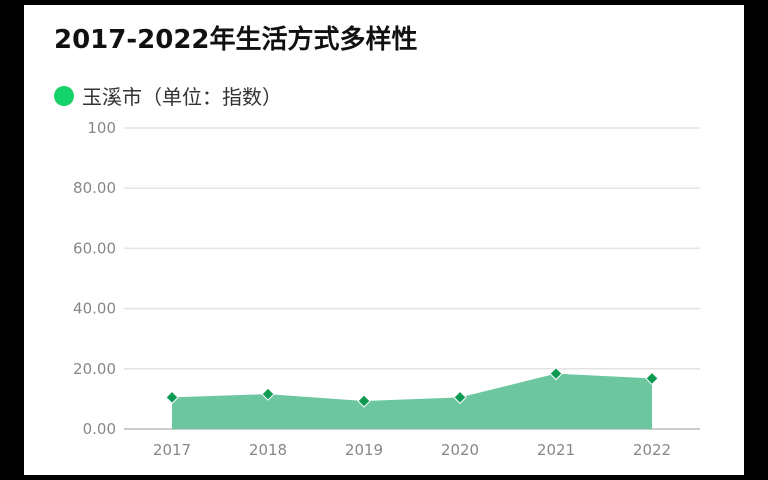  What do you see at coordinates (364, 450) in the screenshot?
I see `x-tick-label: 2019` at bounding box center [364, 450].